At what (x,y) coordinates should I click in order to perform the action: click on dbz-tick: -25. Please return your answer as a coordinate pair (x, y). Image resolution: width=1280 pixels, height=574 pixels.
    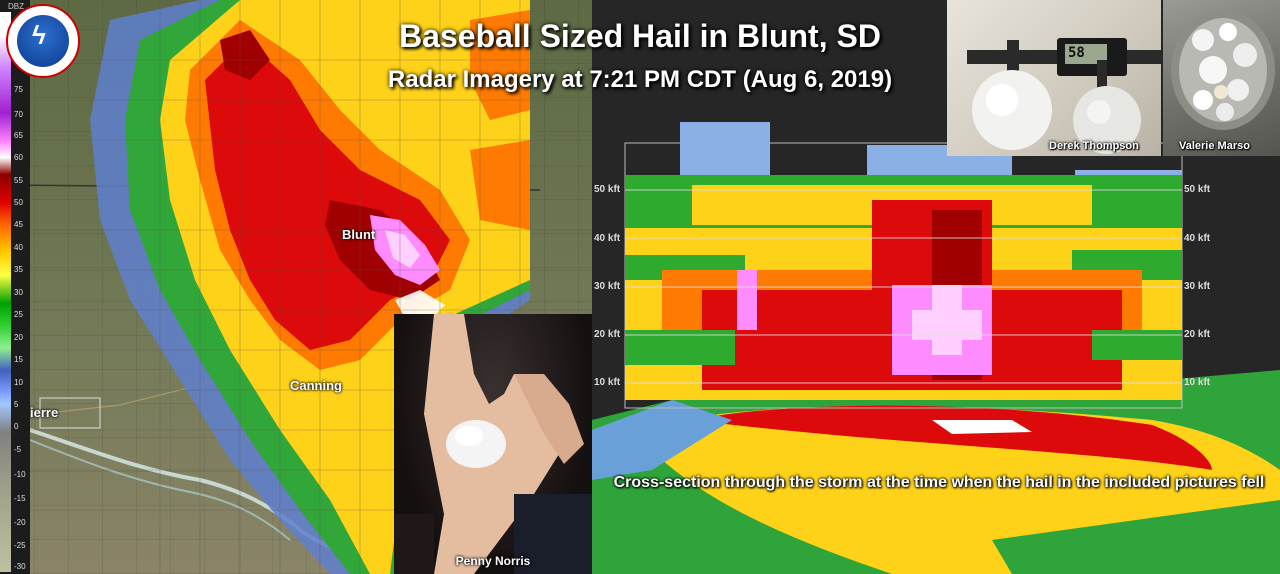
    Looking at the image, I should click on (20, 545).